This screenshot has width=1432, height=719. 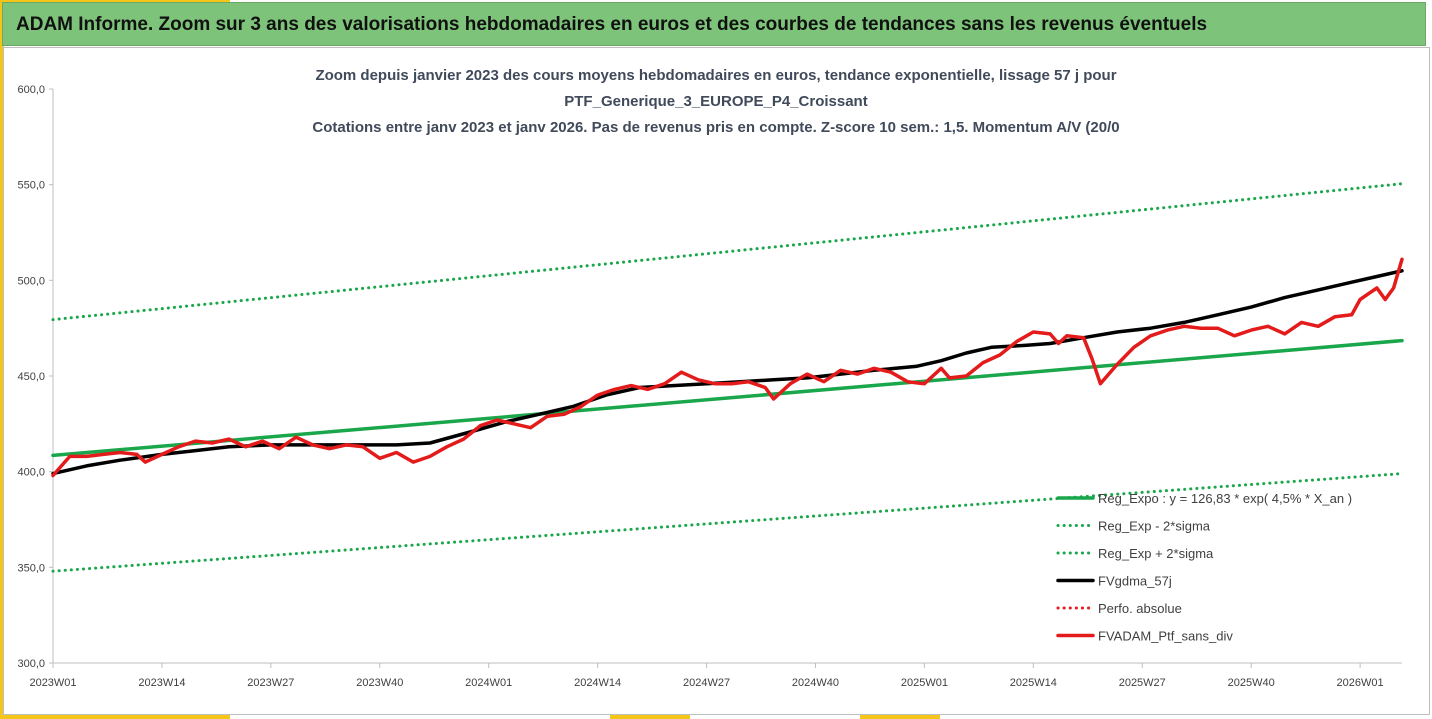 I want to click on x-tick-label: 2025W14, so click(x=1033, y=683).